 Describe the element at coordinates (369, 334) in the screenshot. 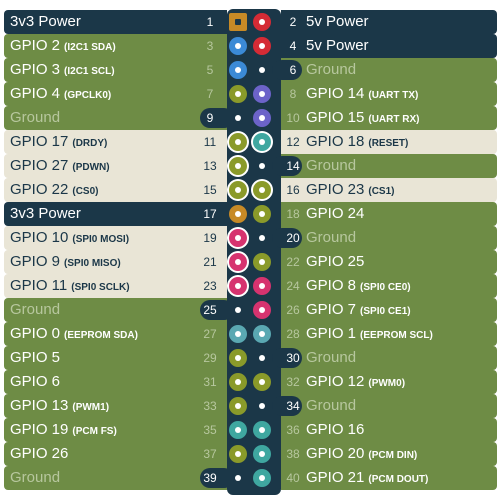

I see `pin-label: GPIO 1 (EEPROM SCL)` at that location.